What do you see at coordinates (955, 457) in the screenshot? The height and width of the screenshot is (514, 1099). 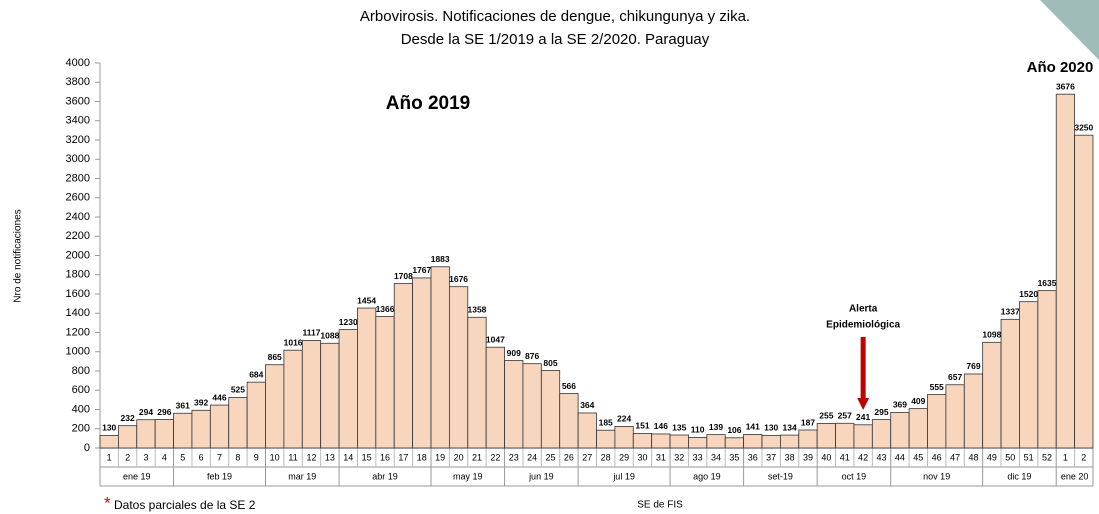 I see `x-tick-label: 47` at bounding box center [955, 457].